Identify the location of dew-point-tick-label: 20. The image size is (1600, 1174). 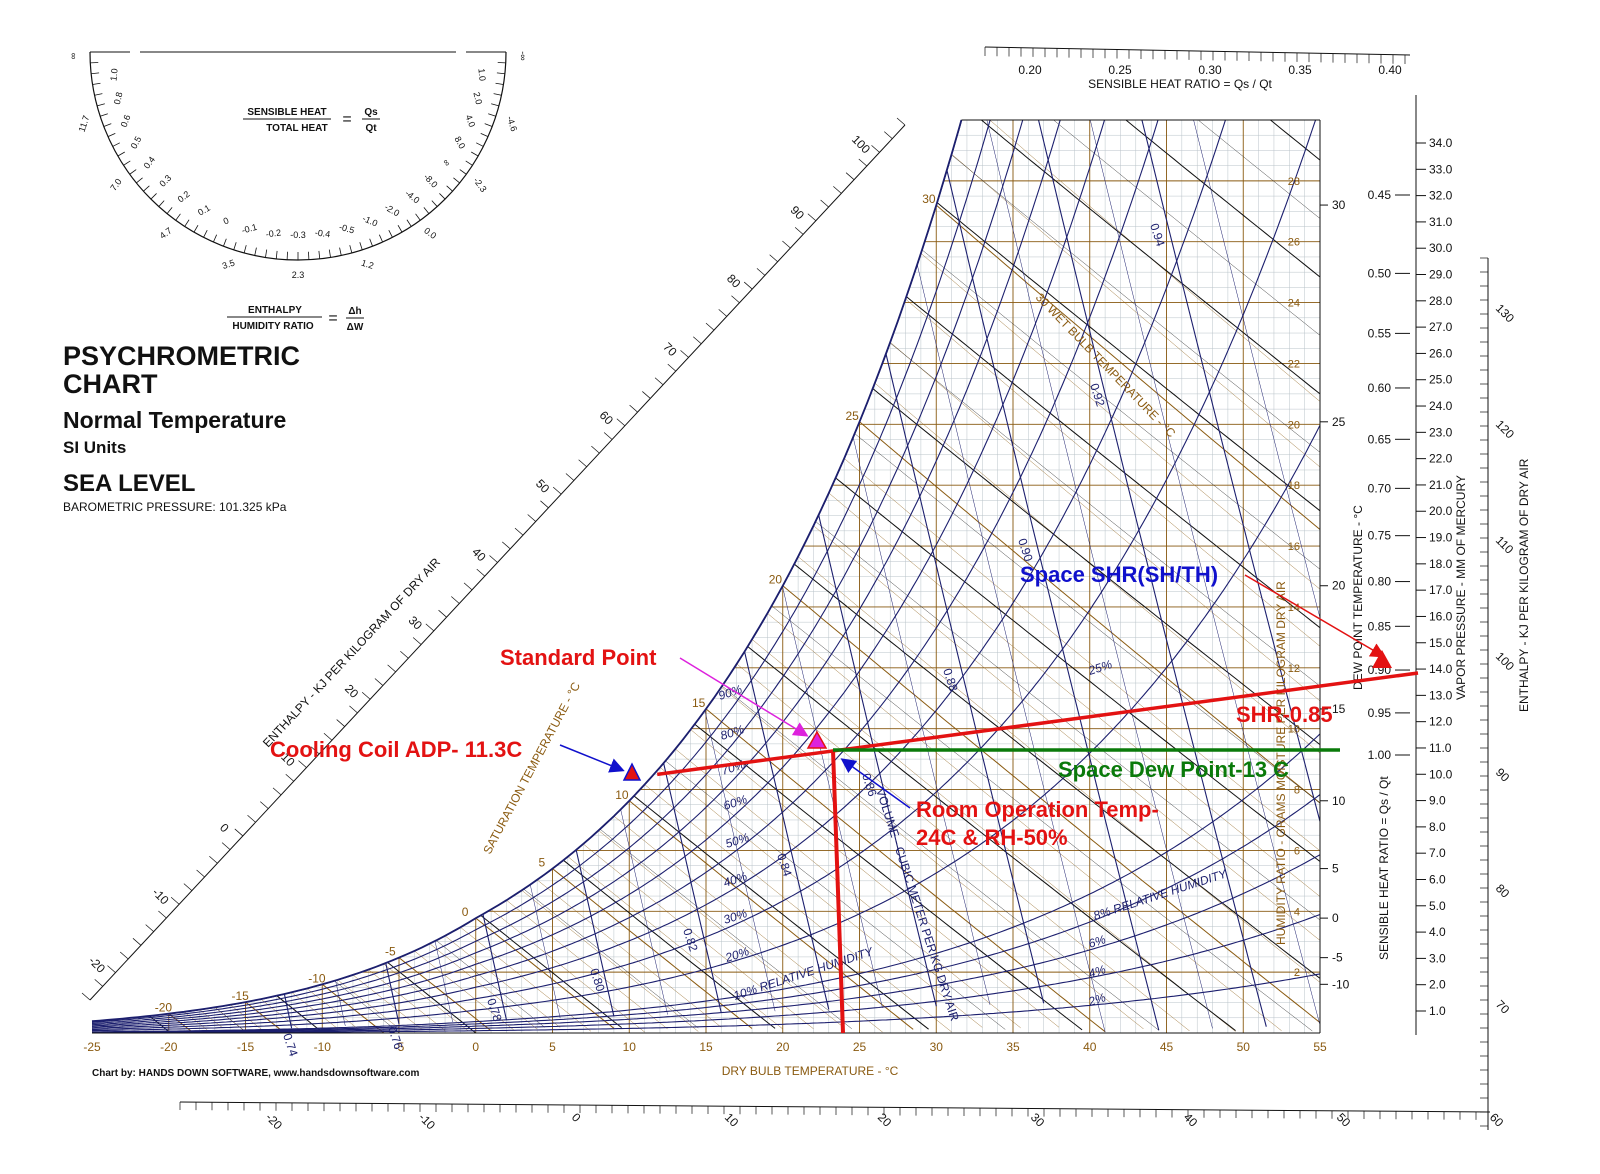
(1339, 586).